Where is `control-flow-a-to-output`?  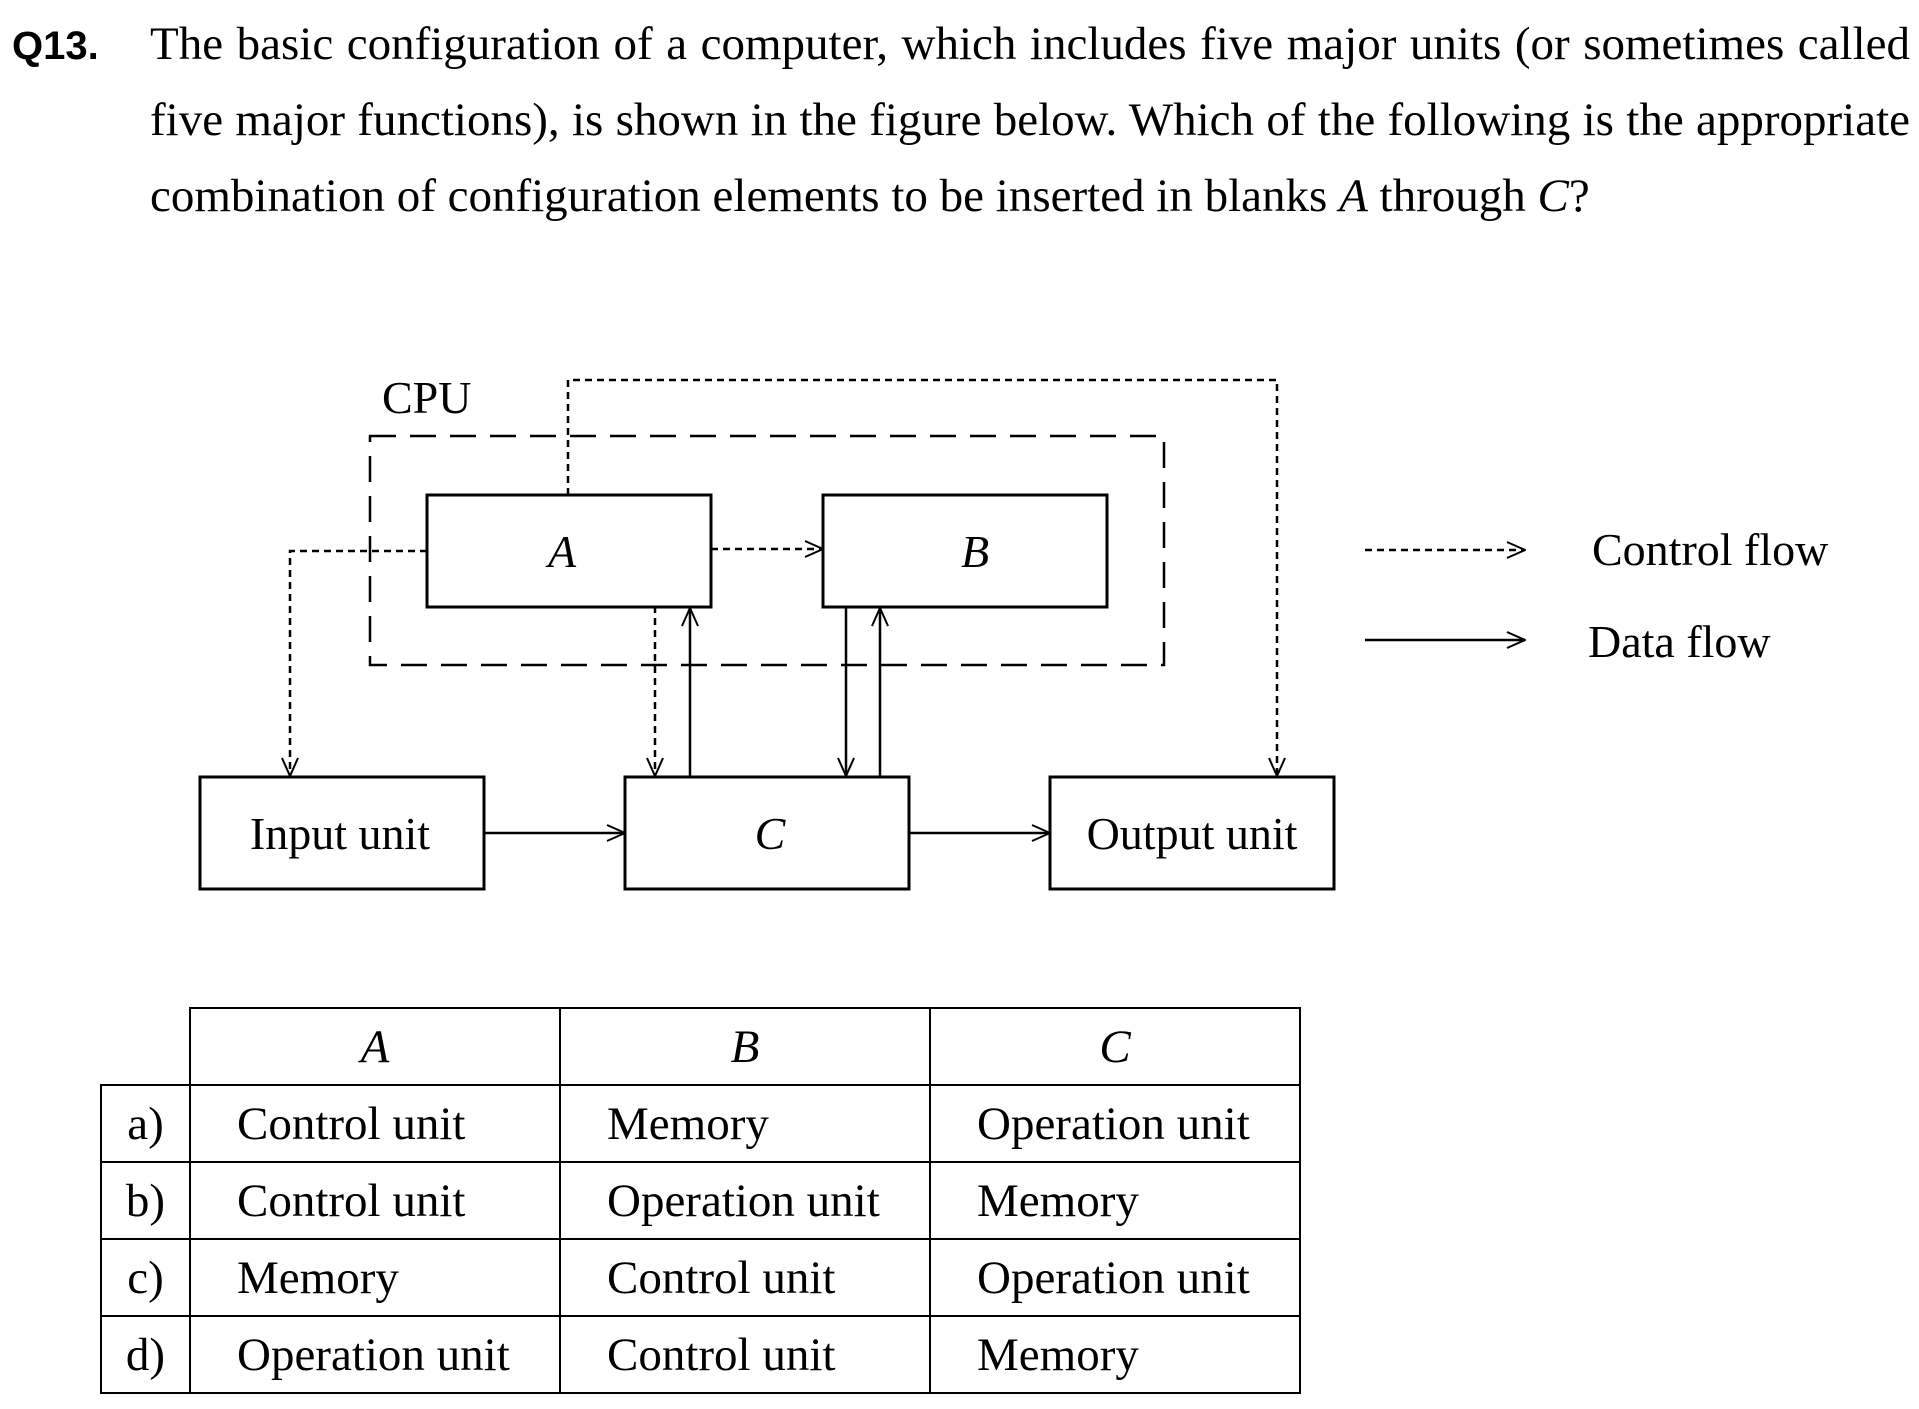 control-flow-a-to-output is located at coordinates (921, 577).